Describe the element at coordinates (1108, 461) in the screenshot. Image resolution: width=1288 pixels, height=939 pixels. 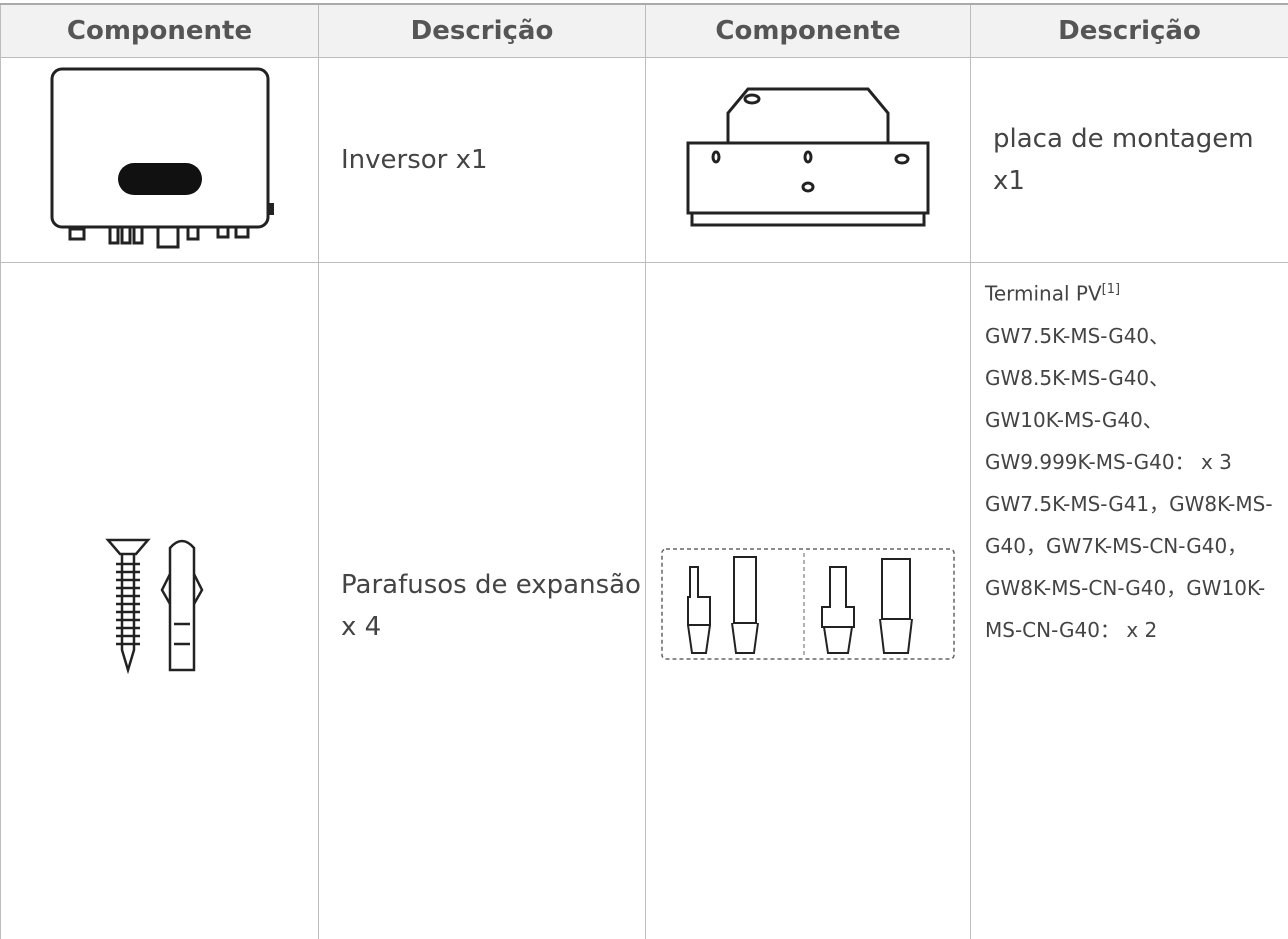
I see `pv-model-line: GW9.999K-MS-G40： x 3` at that location.